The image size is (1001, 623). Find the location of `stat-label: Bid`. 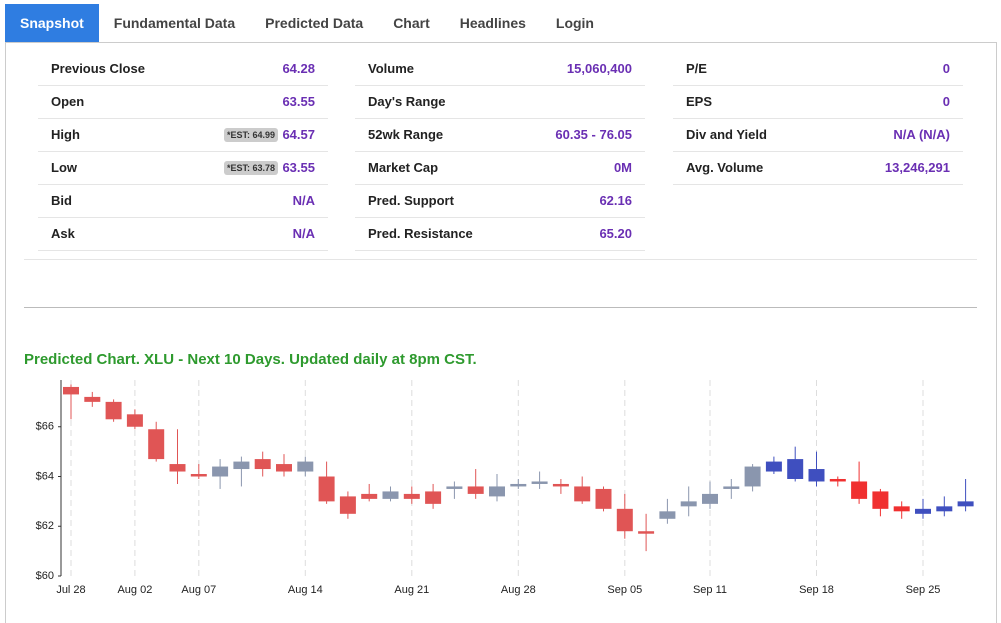

stat-label: Bid is located at coordinates (61, 200).